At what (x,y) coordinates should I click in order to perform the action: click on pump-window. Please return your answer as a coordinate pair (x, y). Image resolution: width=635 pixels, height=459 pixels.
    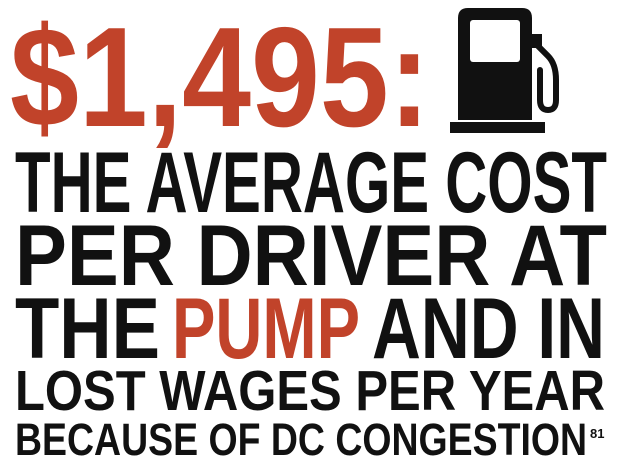
    Looking at the image, I should click on (495, 41).